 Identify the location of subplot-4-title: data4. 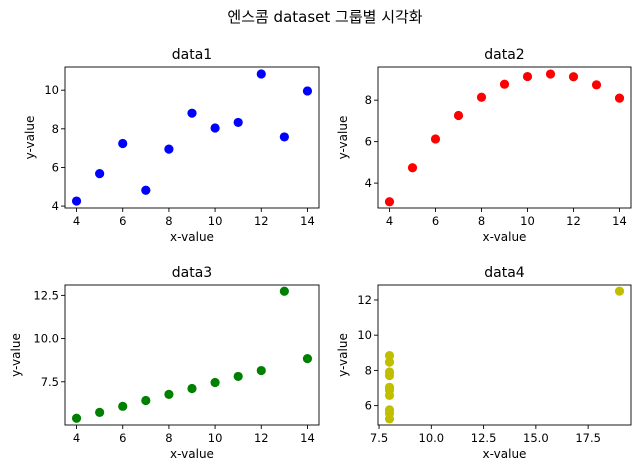
(504, 273).